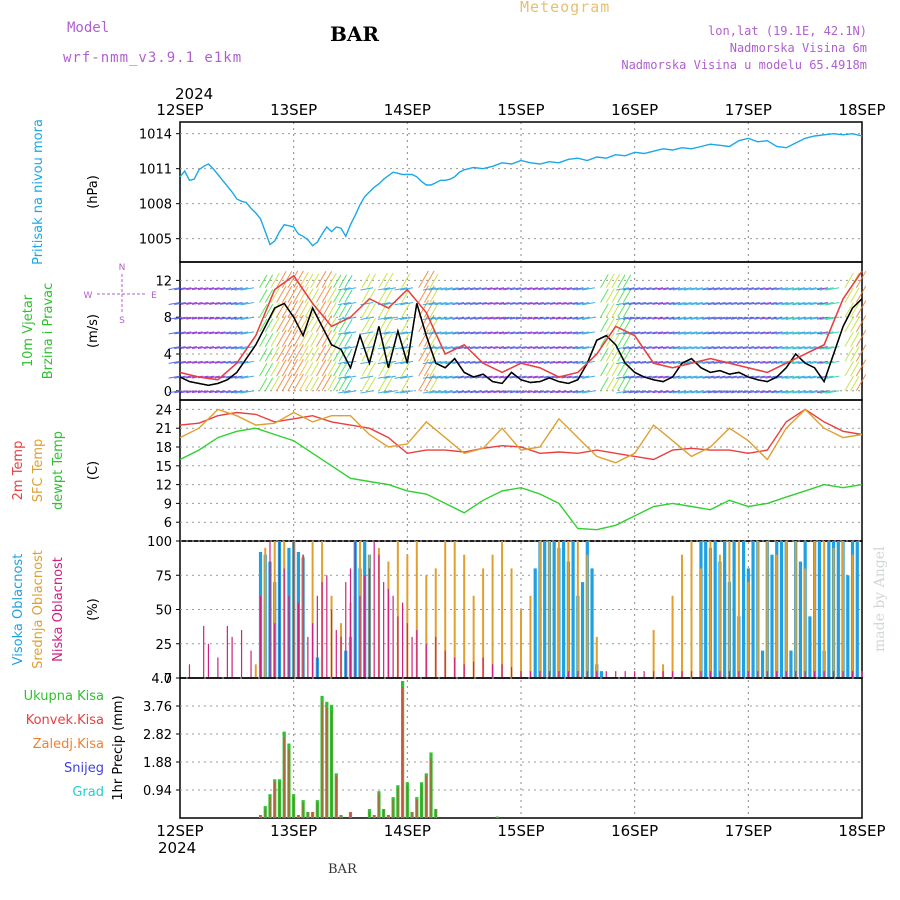  What do you see at coordinates (122, 268) in the screenshot?
I see `compass-n: N` at bounding box center [122, 268].